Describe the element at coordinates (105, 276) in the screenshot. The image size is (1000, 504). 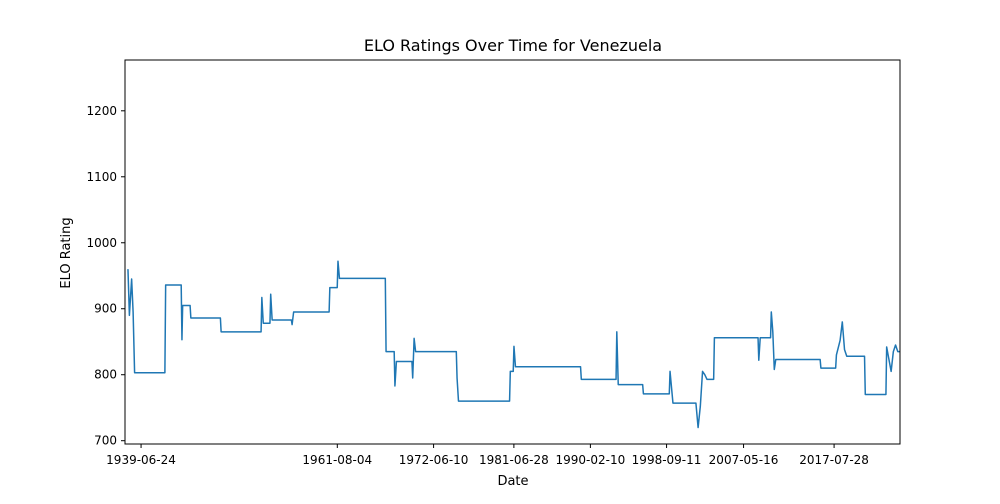
I see `y-axis-ticks: 700 800 900 1000 1100 1200` at that location.